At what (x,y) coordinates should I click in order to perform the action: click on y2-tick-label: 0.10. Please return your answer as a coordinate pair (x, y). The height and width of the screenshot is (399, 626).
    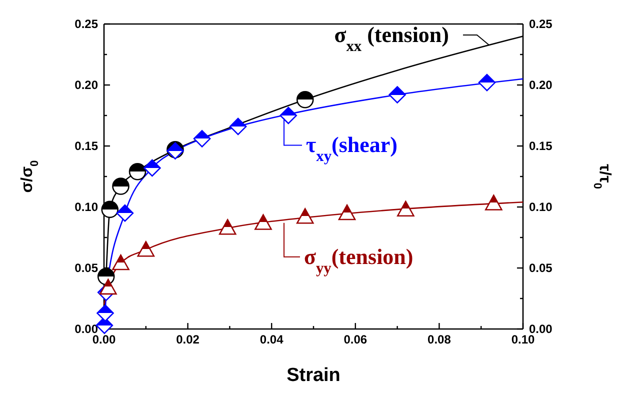
    Looking at the image, I should click on (541, 207).